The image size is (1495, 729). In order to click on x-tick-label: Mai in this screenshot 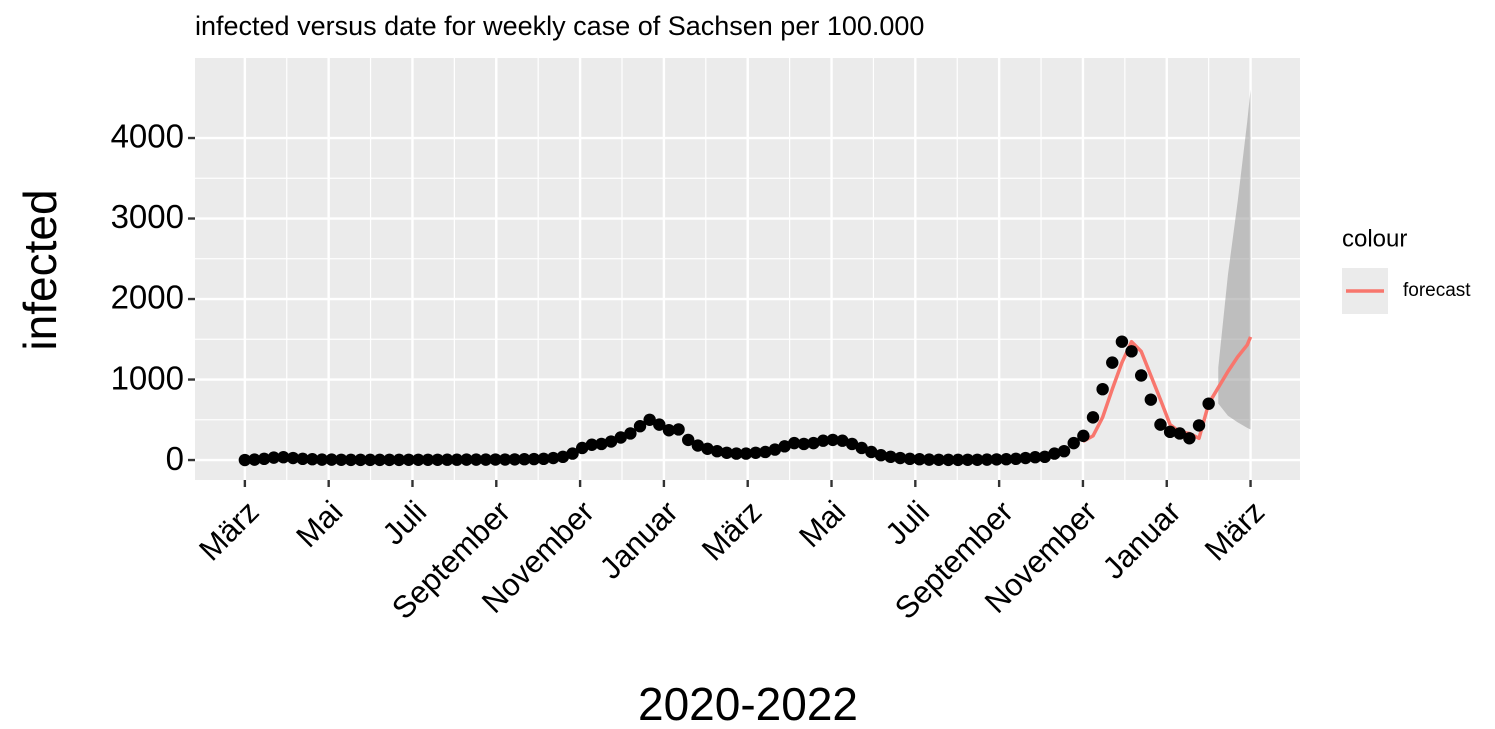, I will do `click(822, 524)`.